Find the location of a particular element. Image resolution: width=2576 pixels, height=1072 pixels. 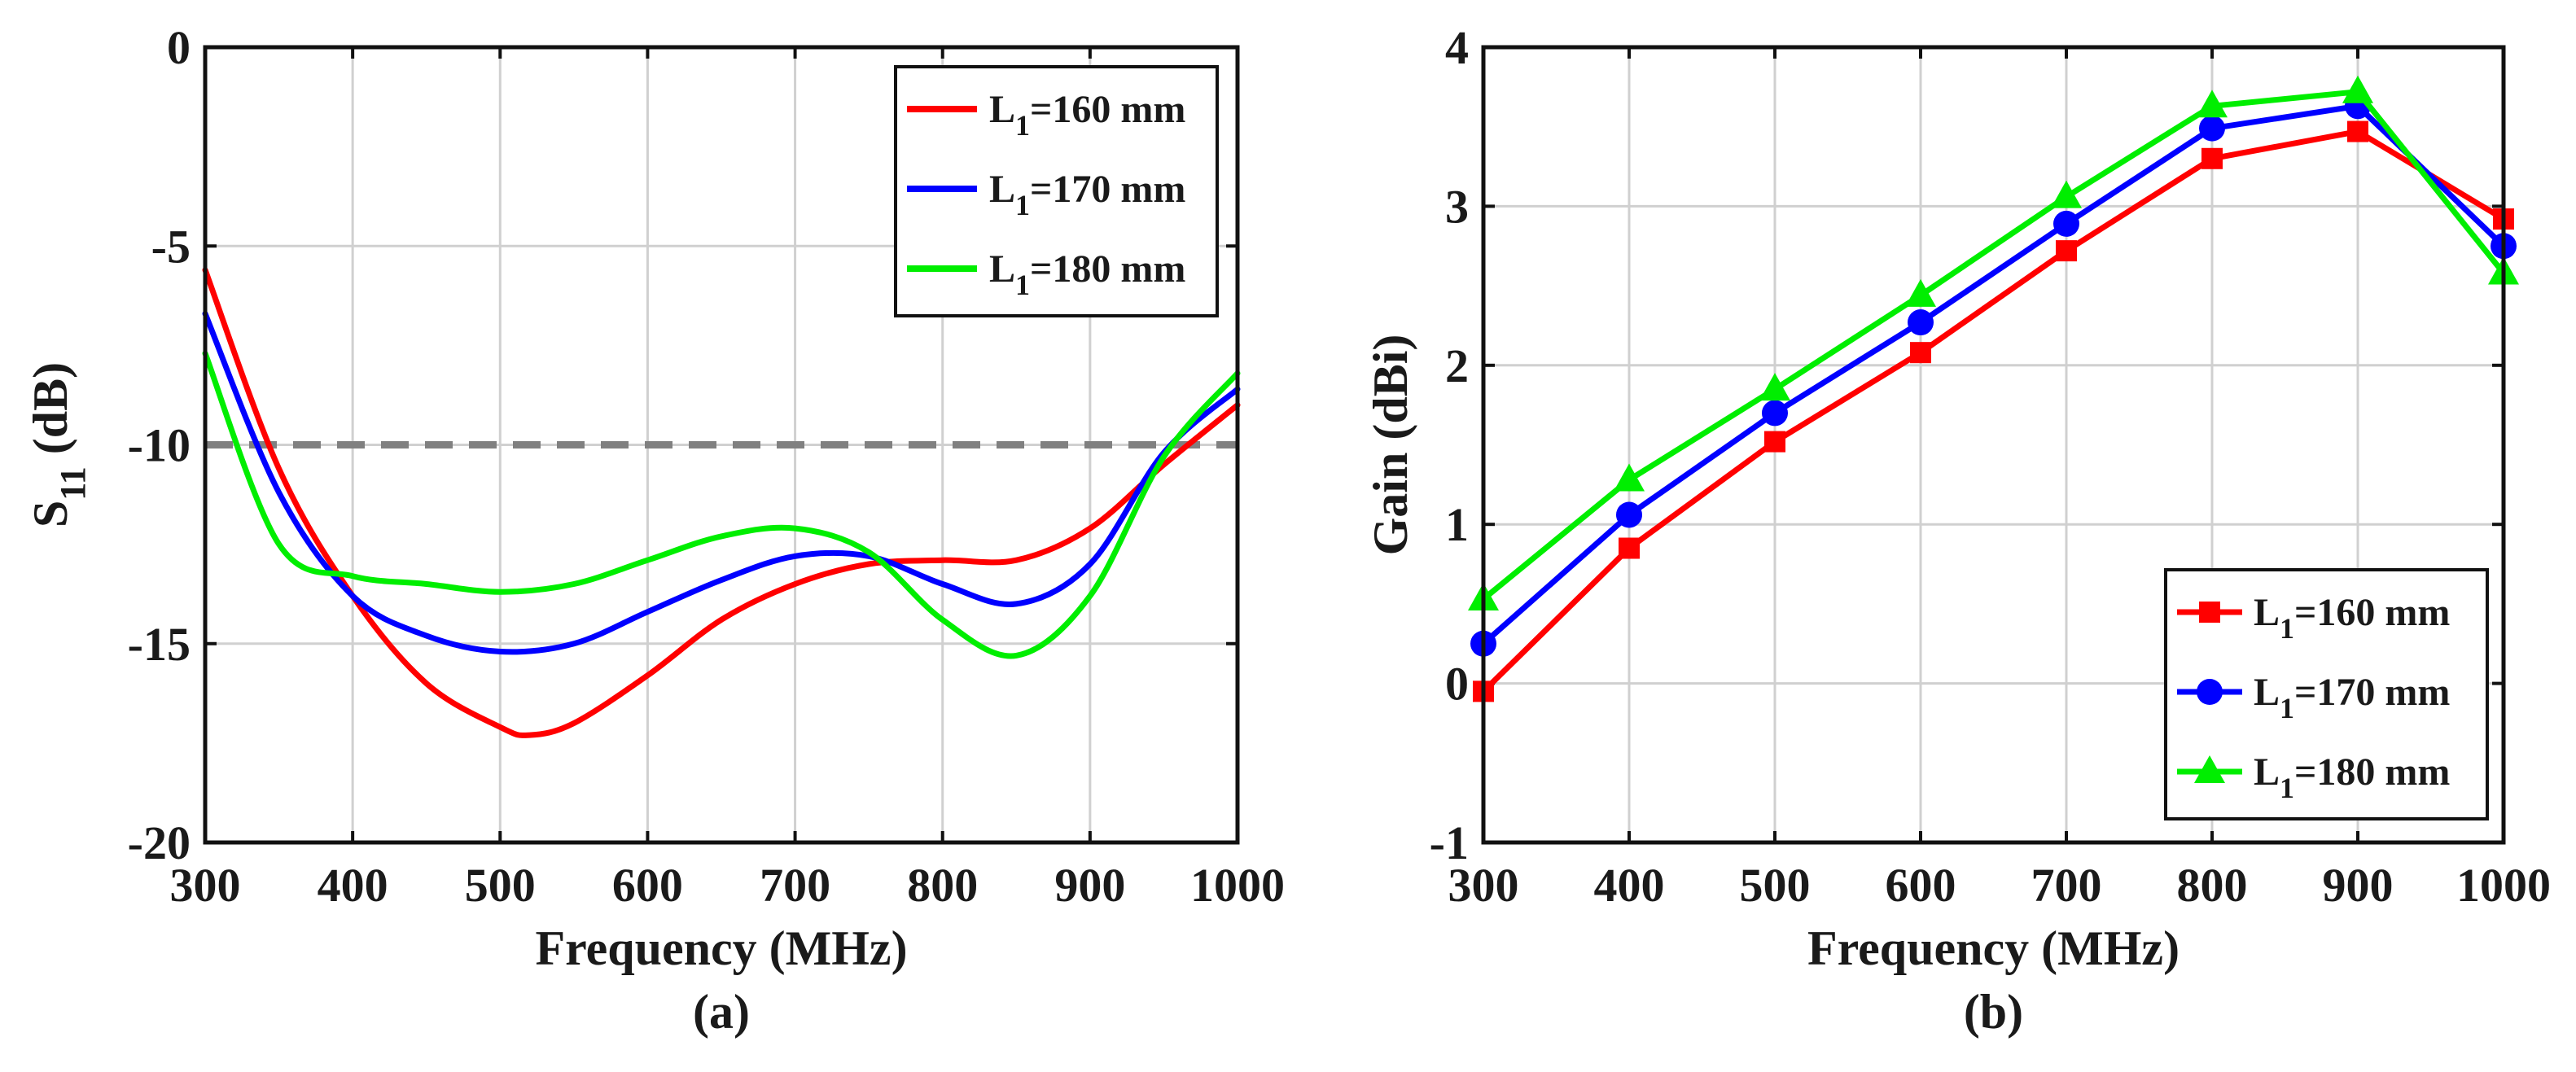

y-tick-label: 1 is located at coordinates (1457, 525).